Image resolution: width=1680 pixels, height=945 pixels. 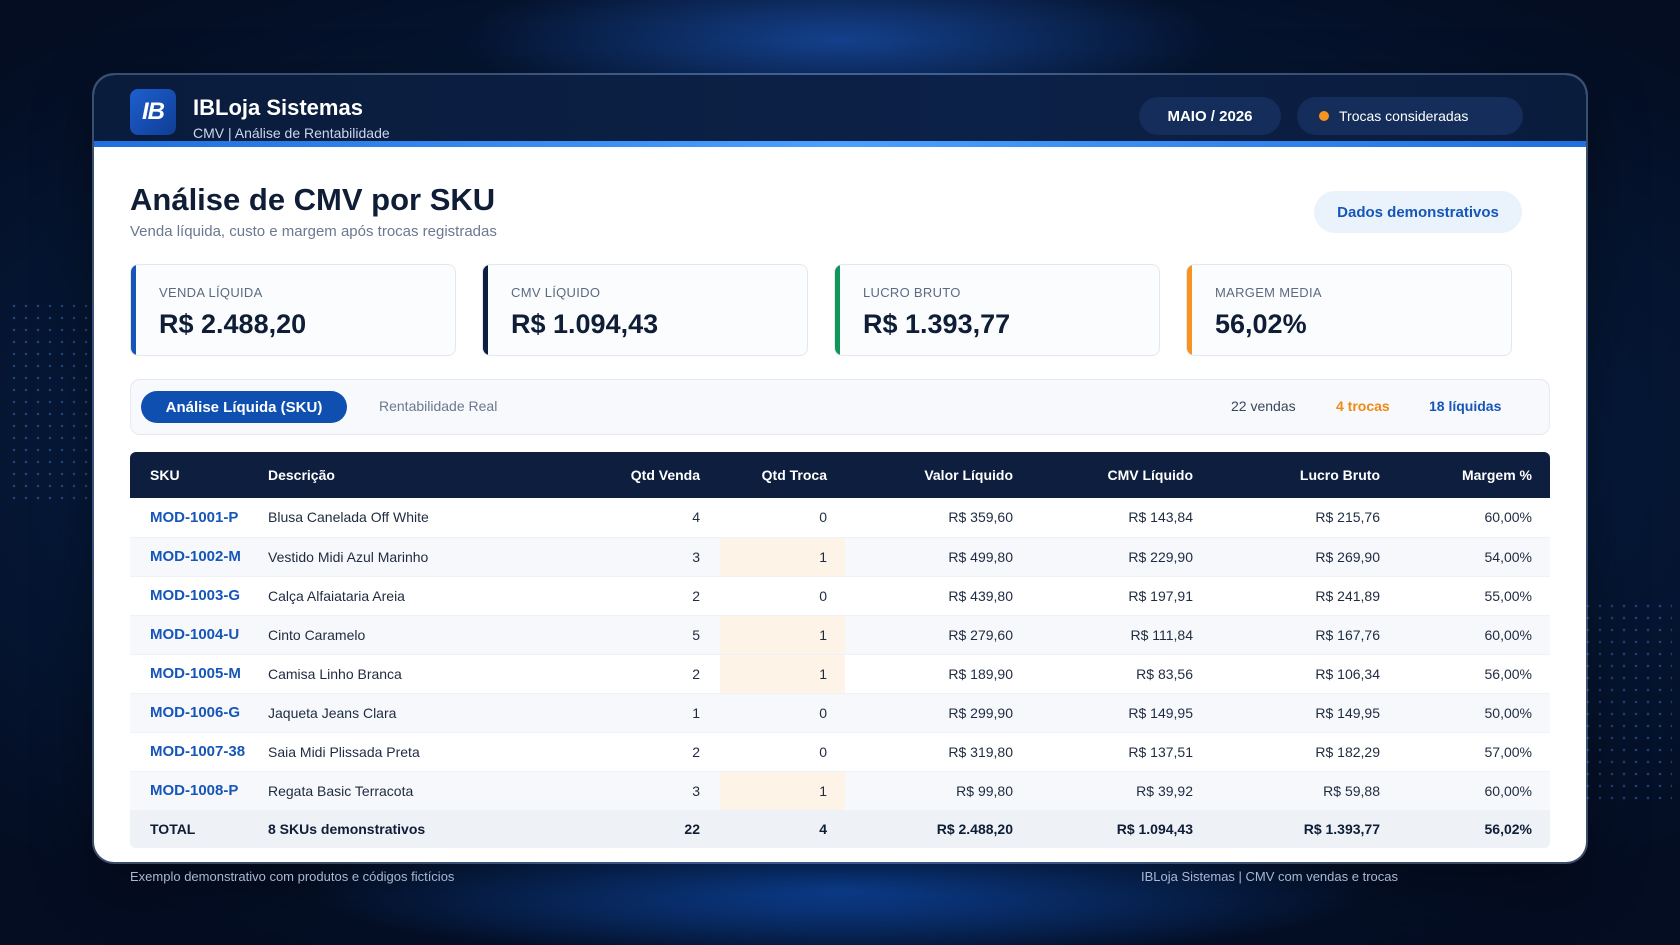 What do you see at coordinates (665, 475) in the screenshot?
I see `col-header-qtd-venda: Qtd Venda` at bounding box center [665, 475].